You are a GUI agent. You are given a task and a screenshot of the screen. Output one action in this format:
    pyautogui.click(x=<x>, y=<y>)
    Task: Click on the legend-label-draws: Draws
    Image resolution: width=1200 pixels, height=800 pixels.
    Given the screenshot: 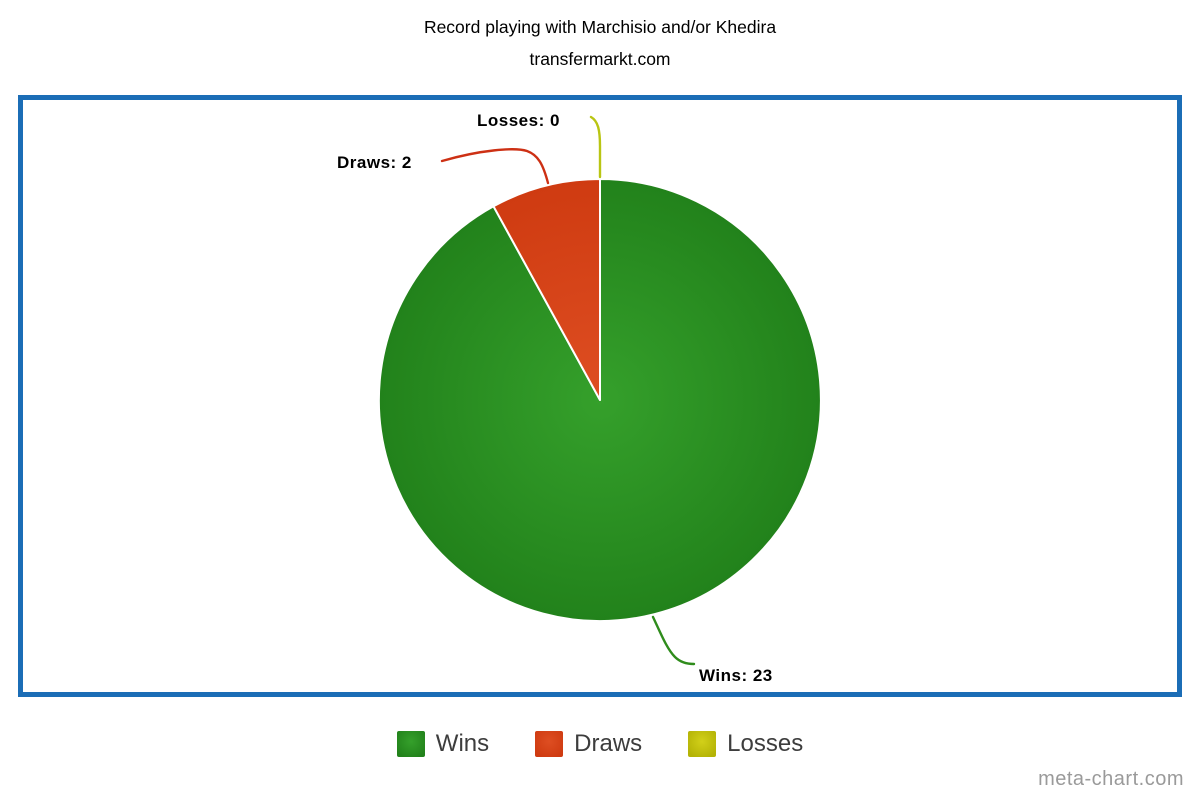 What is the action you would take?
    pyautogui.click(x=608, y=743)
    